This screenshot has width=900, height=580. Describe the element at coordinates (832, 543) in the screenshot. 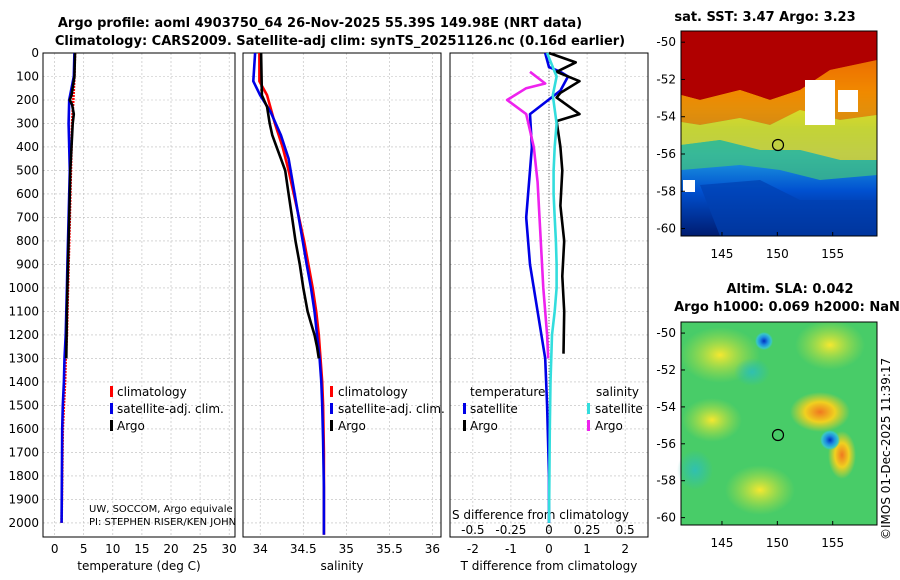

I see `map-x-tick-label: 155` at that location.